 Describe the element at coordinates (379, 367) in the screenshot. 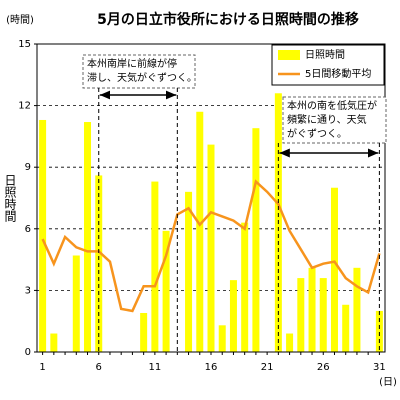

I see `x-tick-label: 31` at that location.